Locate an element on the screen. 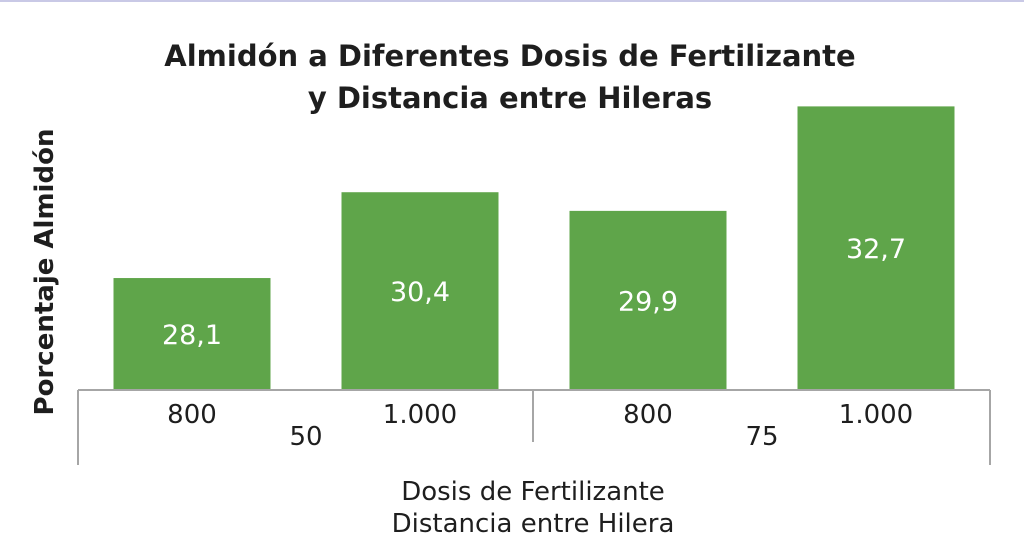  x-axis-label-2: Distancia entre Hilera is located at coordinates (533, 524).